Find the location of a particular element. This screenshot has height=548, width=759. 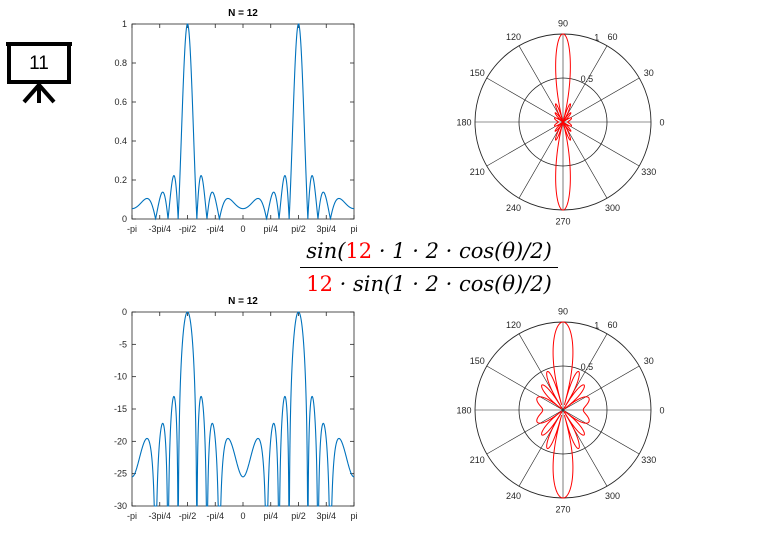

chart-polar-sqrt: 90 120 150 180 210 240 270 300 330 0 30 60 0.5 1 is located at coordinates (560, 411).